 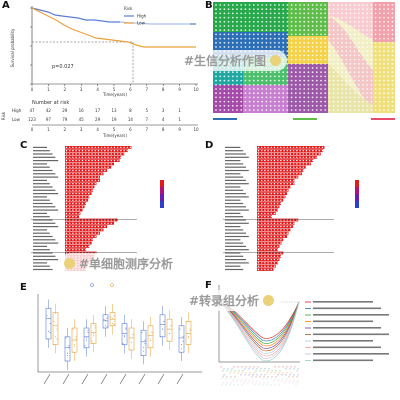 What do you see at coordinates (161, 379) in the screenshot?
I see `box-x-label-mark` at bounding box center [161, 379].